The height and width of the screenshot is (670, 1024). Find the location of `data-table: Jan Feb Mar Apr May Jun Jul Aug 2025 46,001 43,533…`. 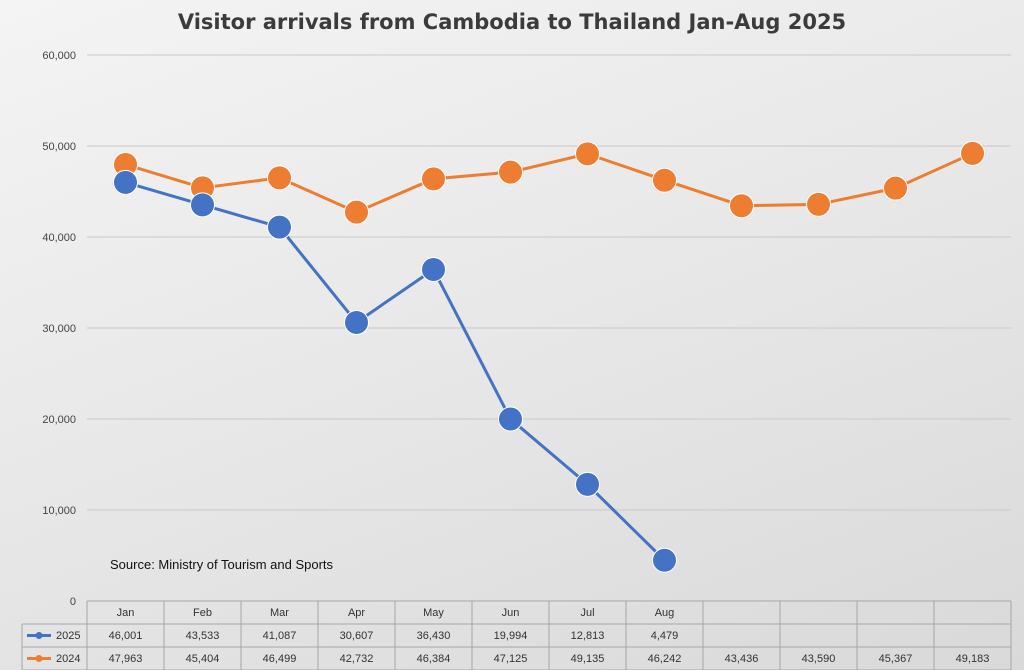

data-table: Jan Feb Mar Apr May Jun Jul Aug 2025 46,001 43,533… is located at coordinates (516, 635).